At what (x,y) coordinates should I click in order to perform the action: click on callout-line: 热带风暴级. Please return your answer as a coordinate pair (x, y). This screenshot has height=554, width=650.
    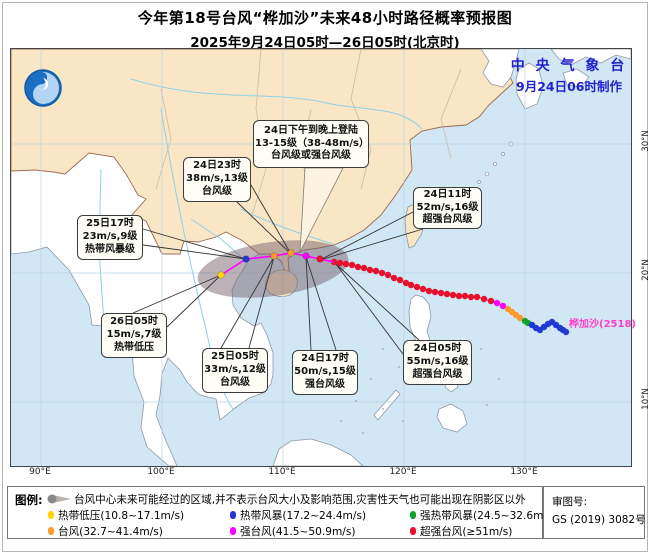
    Looking at the image, I should click on (110, 249).